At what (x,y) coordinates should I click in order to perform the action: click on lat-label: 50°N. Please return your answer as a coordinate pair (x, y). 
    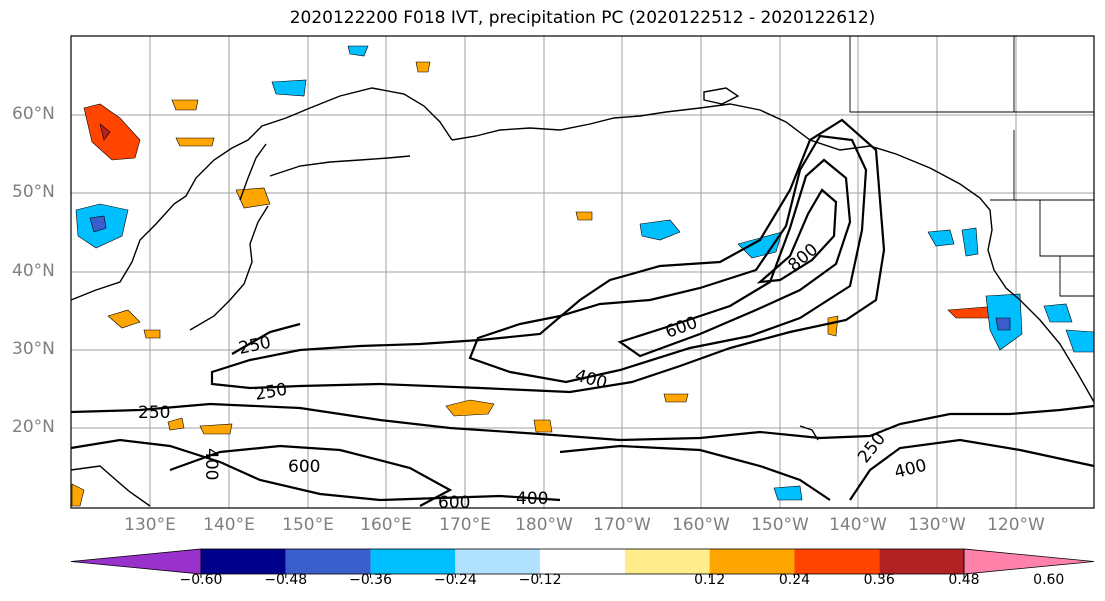
    Looking at the image, I should click on (33, 192).